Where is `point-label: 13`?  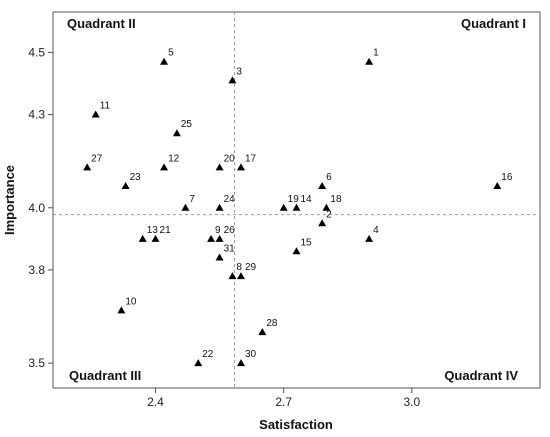
point-label: 13 is located at coordinates (153, 230).